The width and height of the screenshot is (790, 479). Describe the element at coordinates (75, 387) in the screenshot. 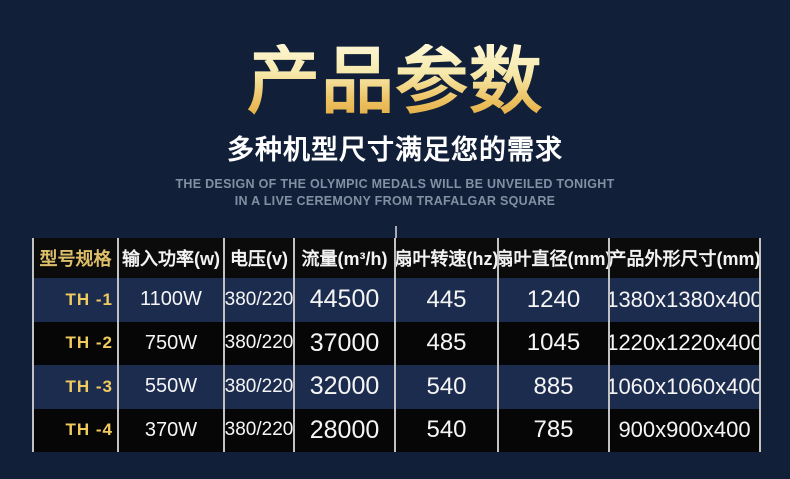

I see `cell-model: TH -3` at that location.